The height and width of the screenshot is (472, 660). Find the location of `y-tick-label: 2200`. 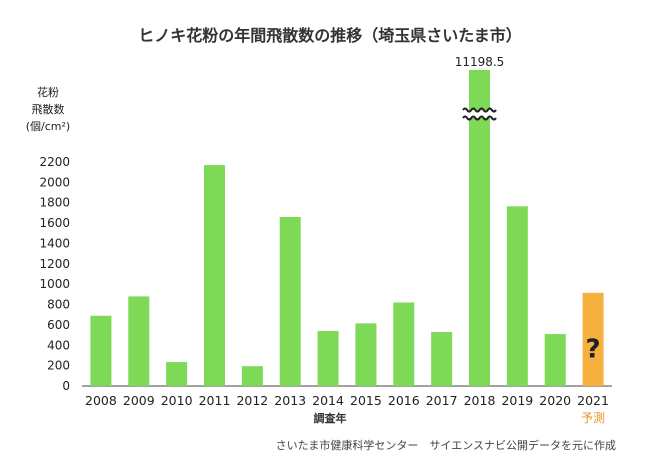

y-tick-label: 2200 is located at coordinates (54, 162).